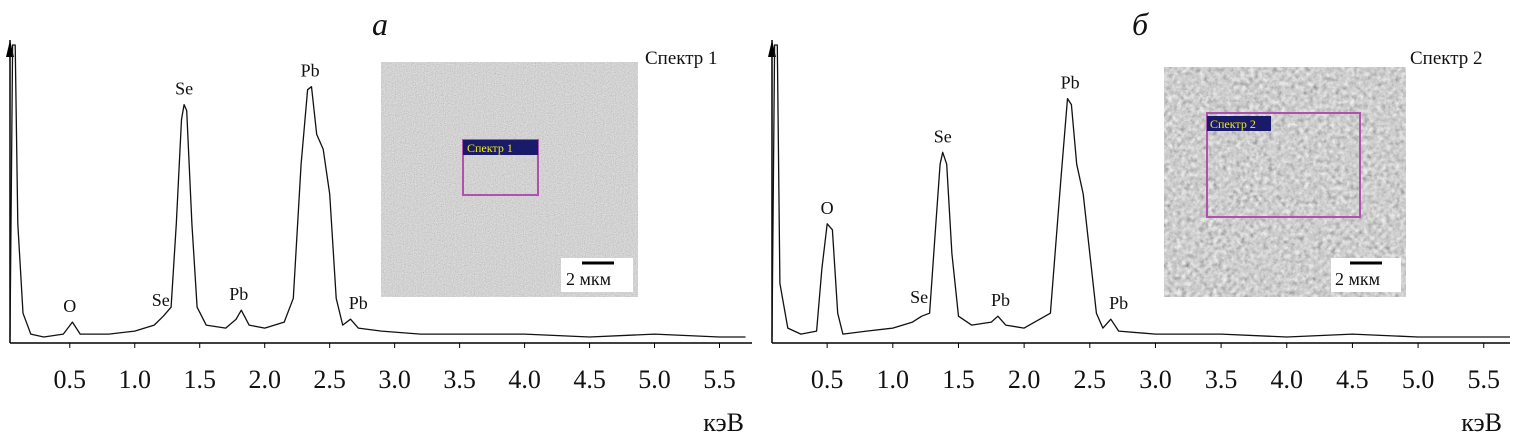 The width and height of the screenshot is (1517, 447). Describe the element at coordinates (1140, 24) in the screenshot. I see `panel-title: б` at that location.